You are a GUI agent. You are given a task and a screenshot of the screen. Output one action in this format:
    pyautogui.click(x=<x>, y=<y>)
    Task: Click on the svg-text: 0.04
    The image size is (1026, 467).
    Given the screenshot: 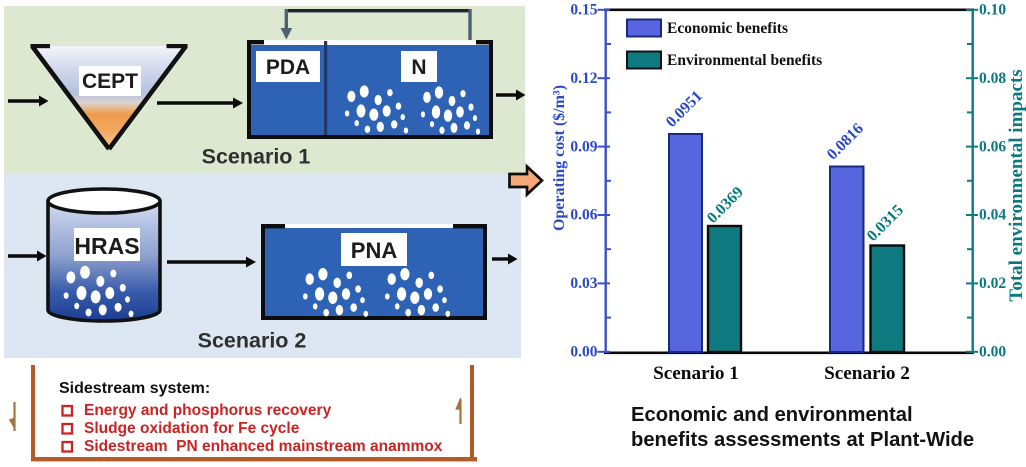 What is the action you would take?
    pyautogui.click(x=992, y=215)
    